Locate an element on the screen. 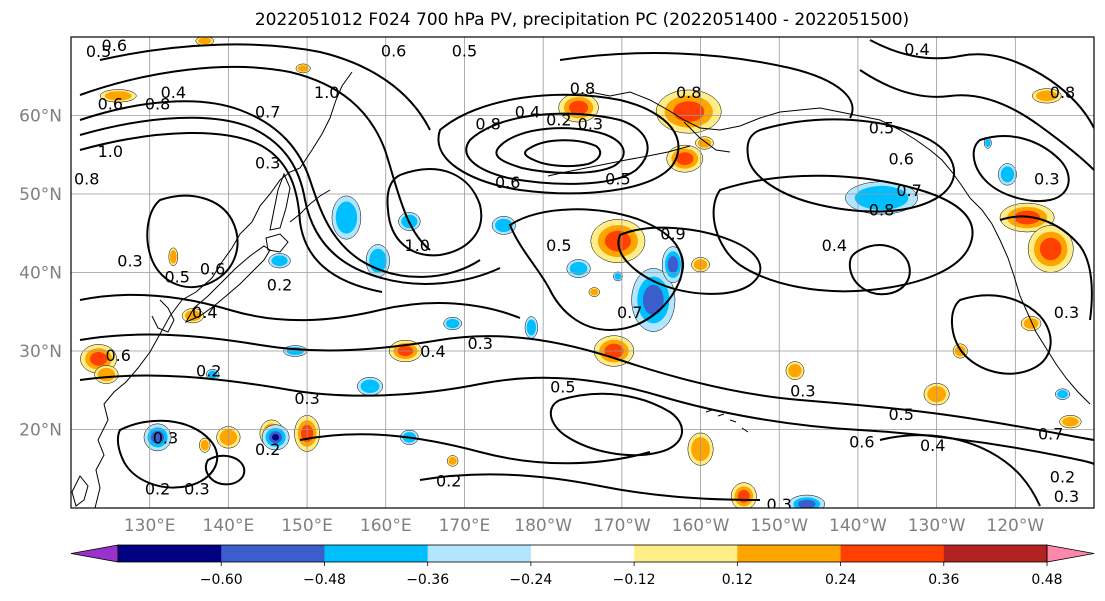 This screenshot has height=601, width=1105. coastline-alaska is located at coordinates (780, 145).